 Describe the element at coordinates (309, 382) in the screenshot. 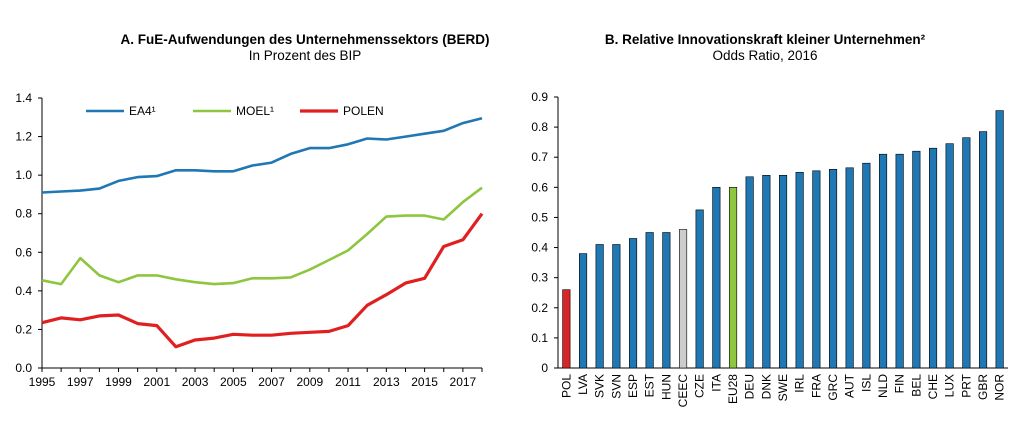

I see `chart-a-x-tick-label: 2009` at that location.